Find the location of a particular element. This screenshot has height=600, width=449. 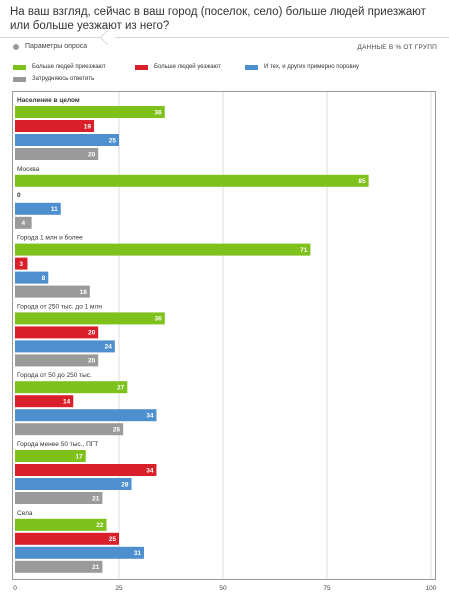

category-label: Москва is located at coordinates (28, 169).